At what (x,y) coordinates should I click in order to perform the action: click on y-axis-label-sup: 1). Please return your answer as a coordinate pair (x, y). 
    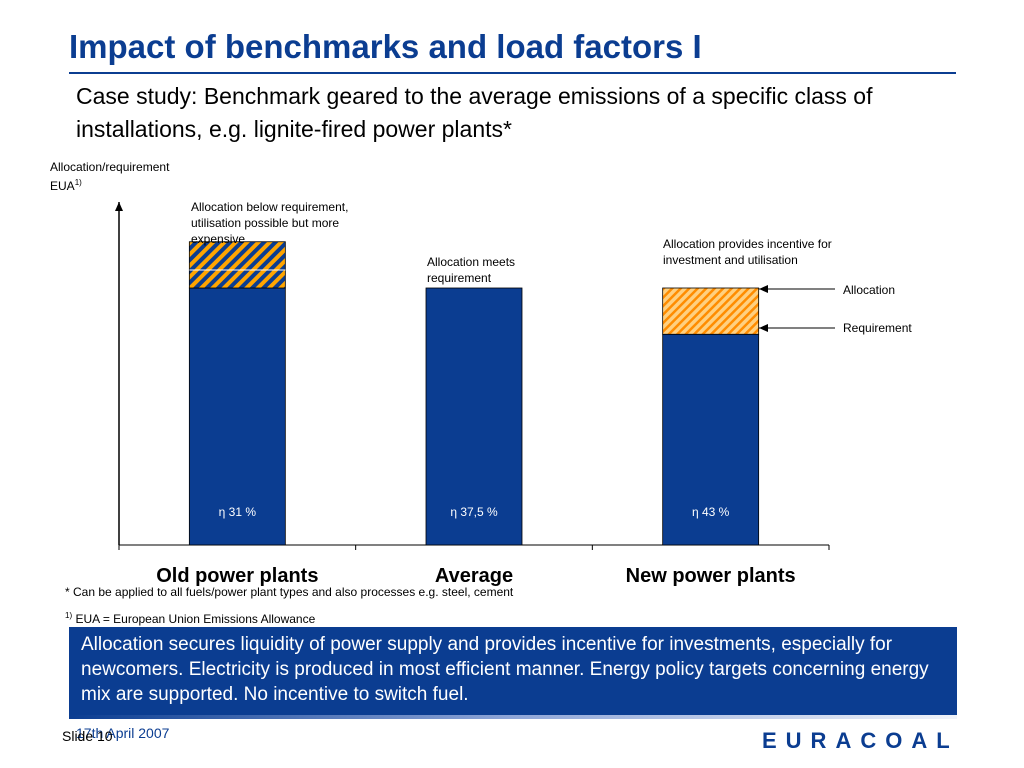
    Looking at the image, I should click on (78, 182).